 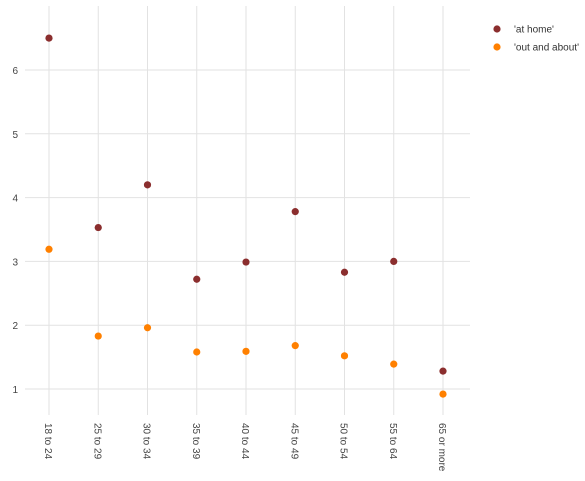 I want to click on x-tick-label: 55 to 64, so click(x=392, y=441).